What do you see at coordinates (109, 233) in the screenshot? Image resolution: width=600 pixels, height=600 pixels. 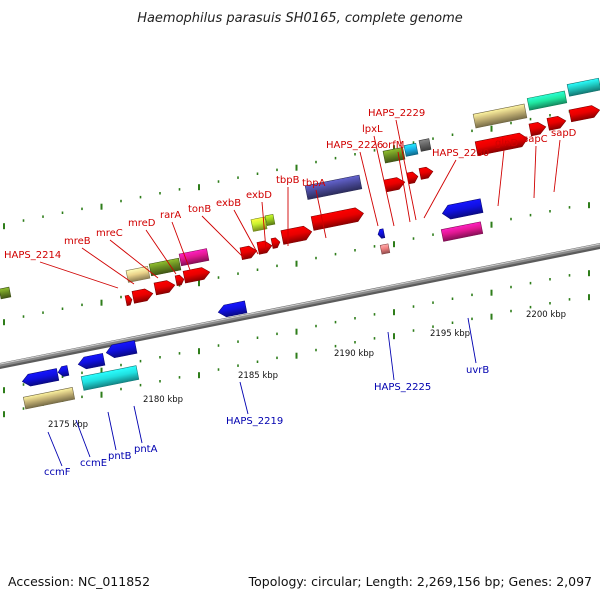 I see `forward-gene-label: mreC` at bounding box center [109, 233].